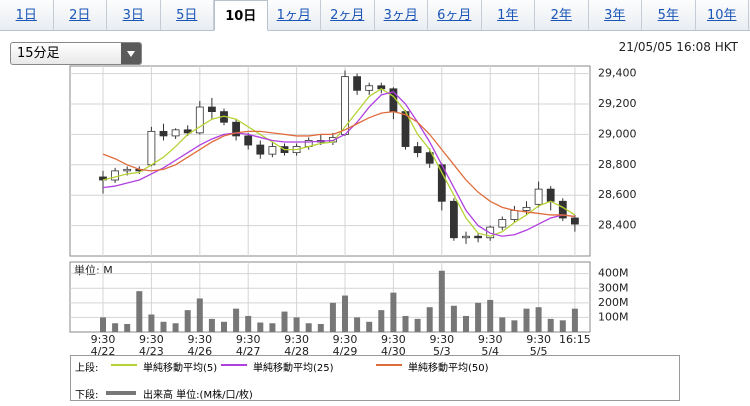  I want to click on period-tab: 2ヶ月, so click(348, 15).